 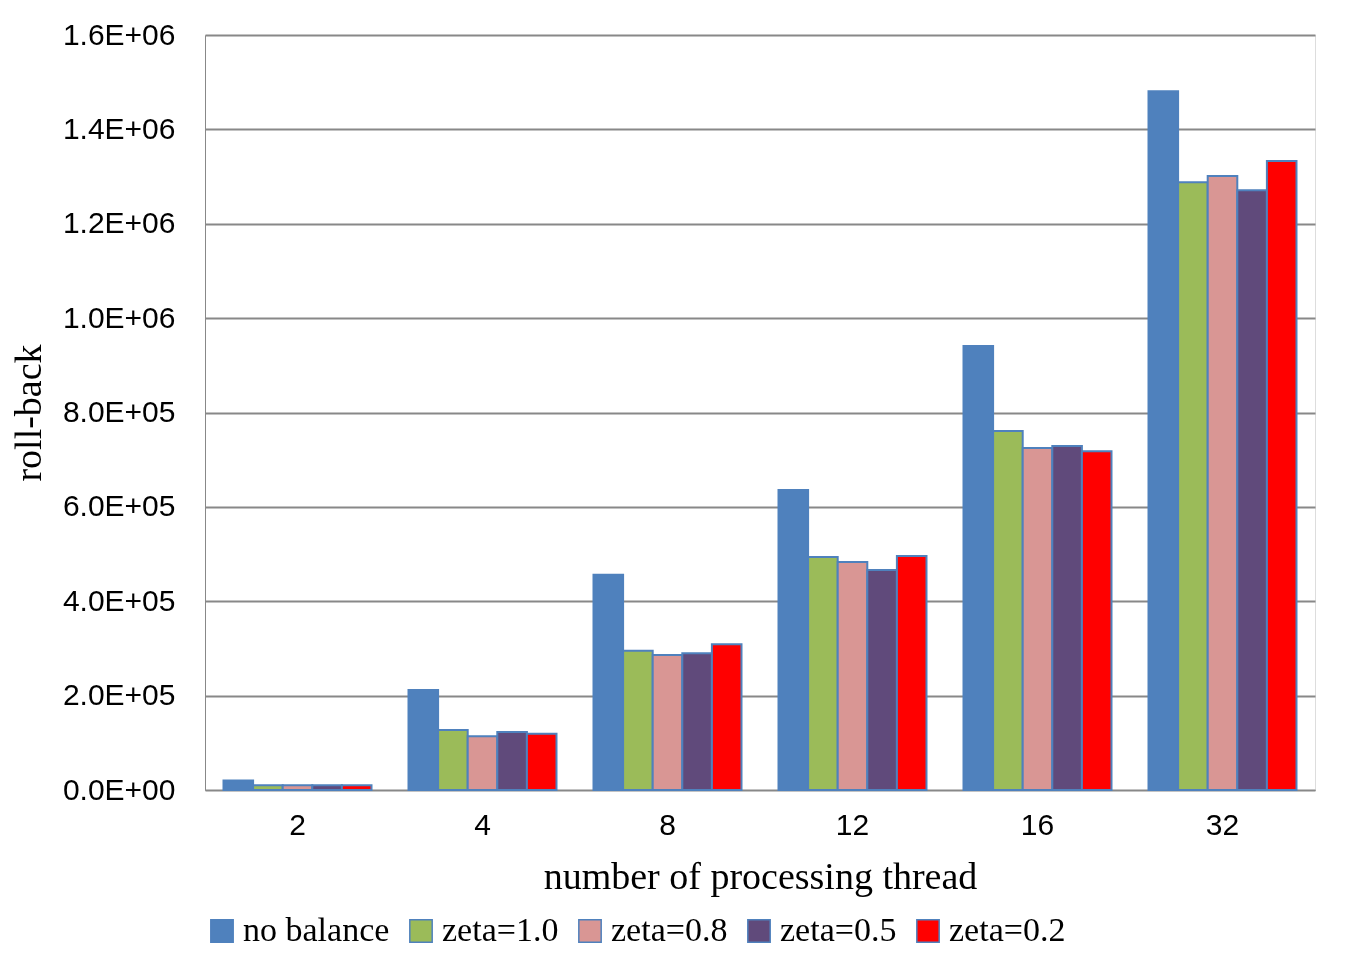 What do you see at coordinates (297, 824) in the screenshot?
I see `x-tick-label: 2` at bounding box center [297, 824].